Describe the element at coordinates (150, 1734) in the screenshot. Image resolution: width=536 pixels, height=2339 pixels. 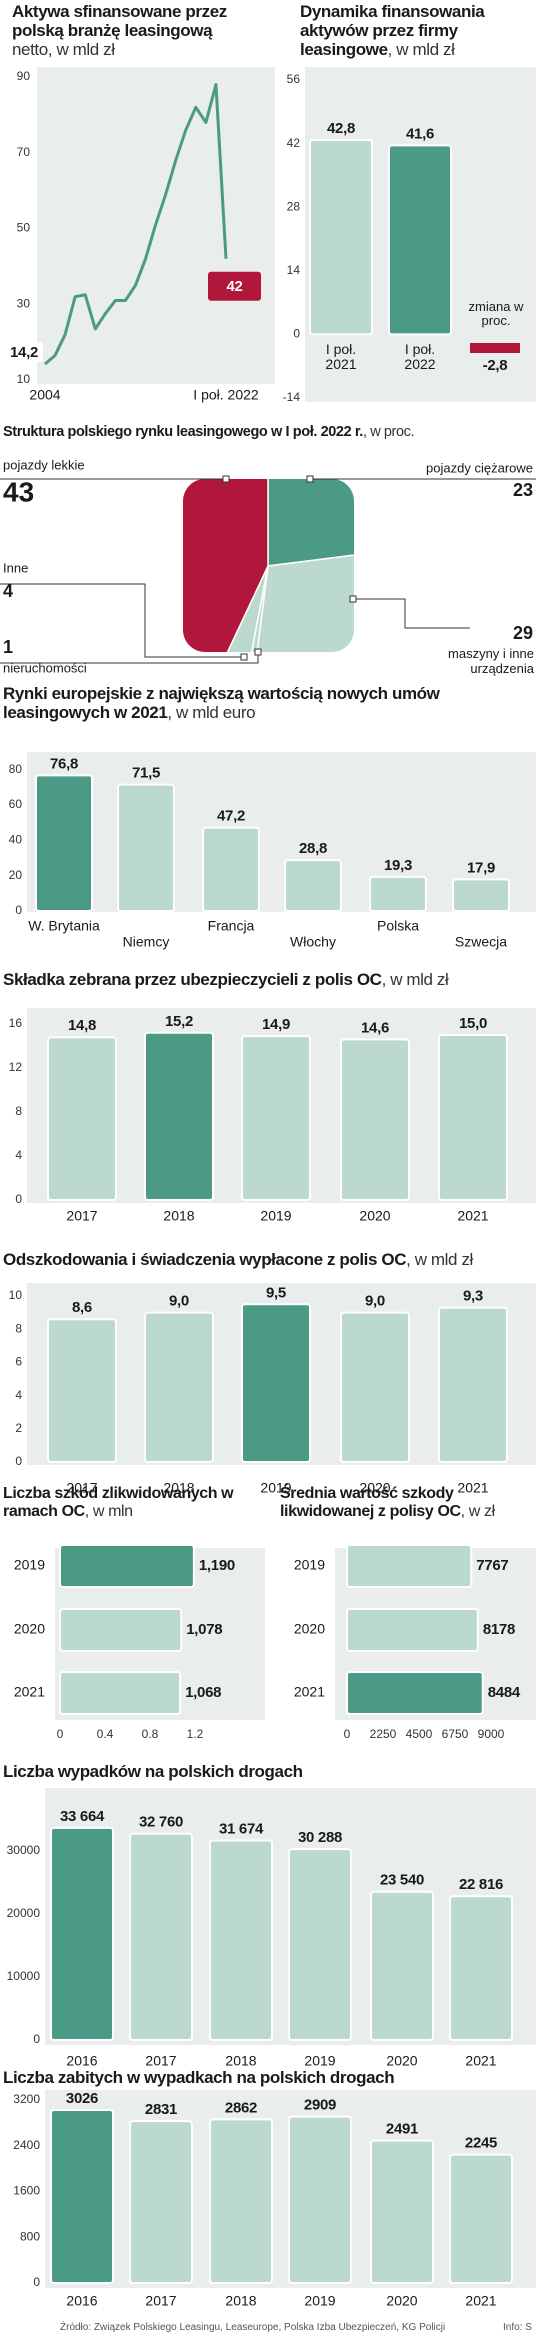
I see `x-tick-label: 0.8` at that location.